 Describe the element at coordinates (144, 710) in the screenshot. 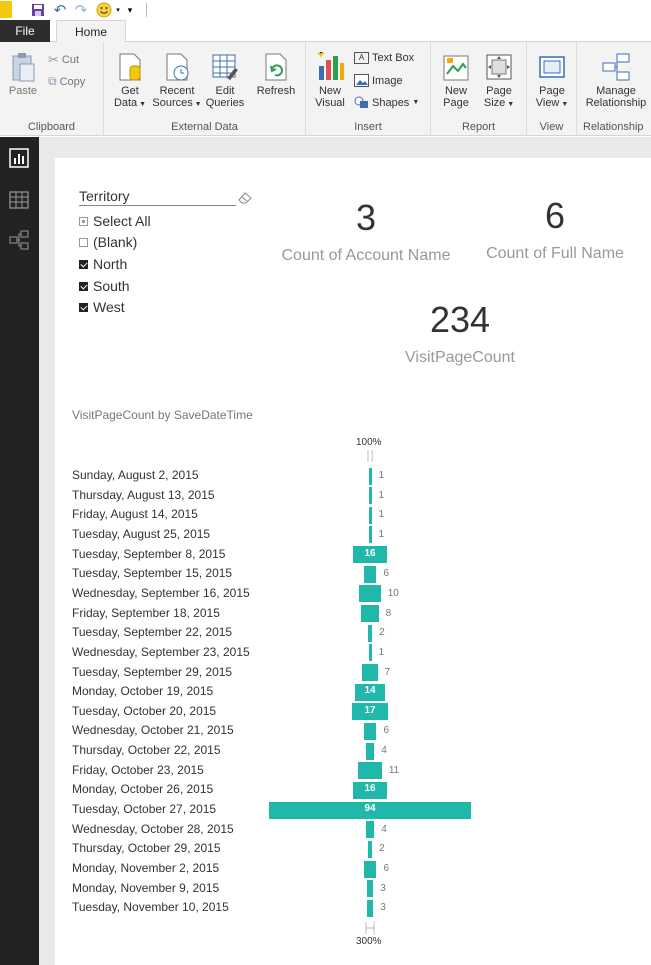

I see `category-label: Tuesday, October 20, 2015` at that location.